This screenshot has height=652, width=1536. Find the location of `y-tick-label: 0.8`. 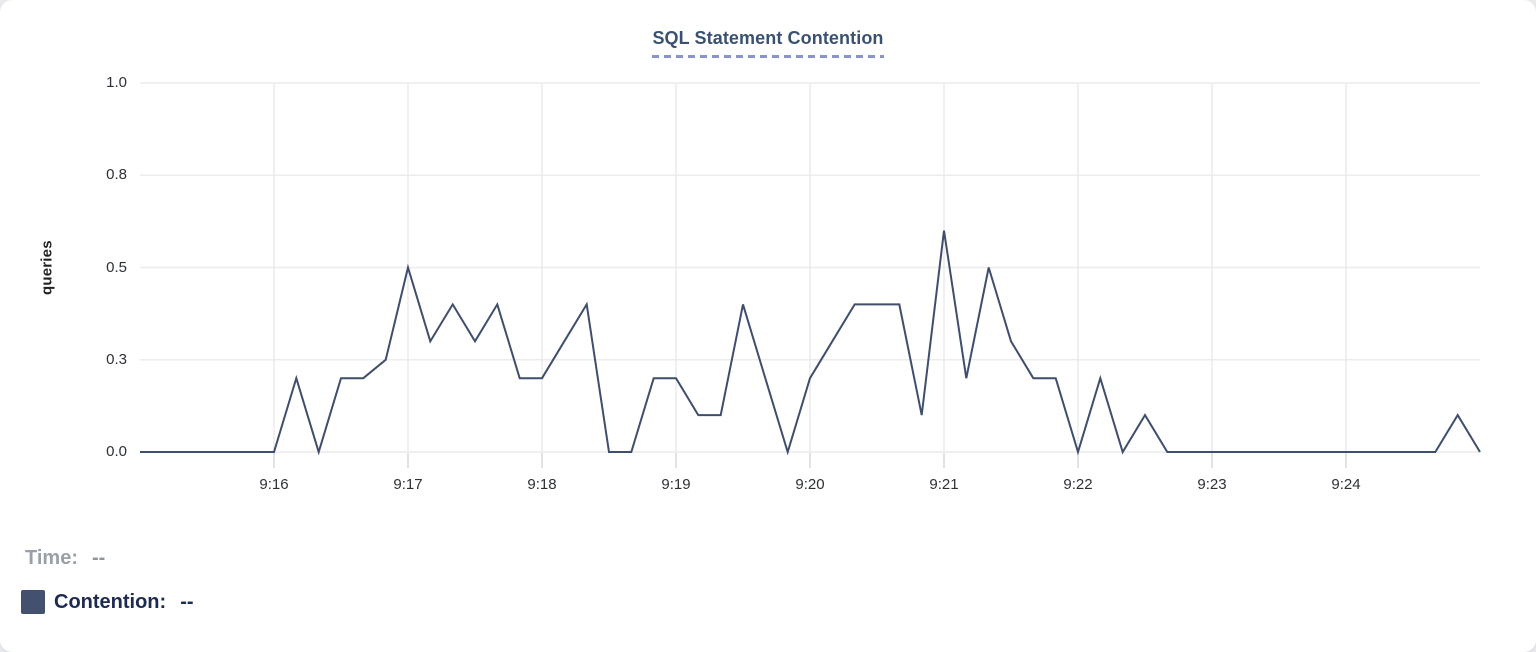

y-tick-label: 0.8 is located at coordinates (116, 175).